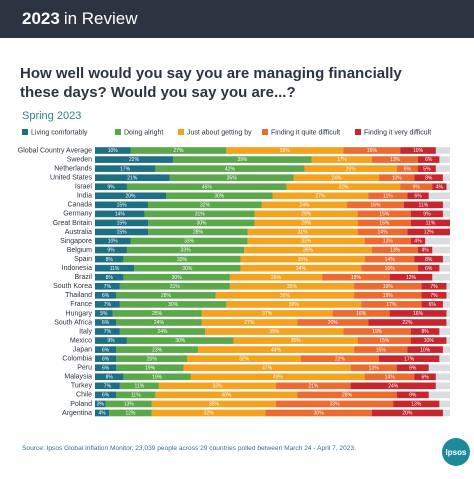  I want to click on category-label: Hungary, so click(79, 313).